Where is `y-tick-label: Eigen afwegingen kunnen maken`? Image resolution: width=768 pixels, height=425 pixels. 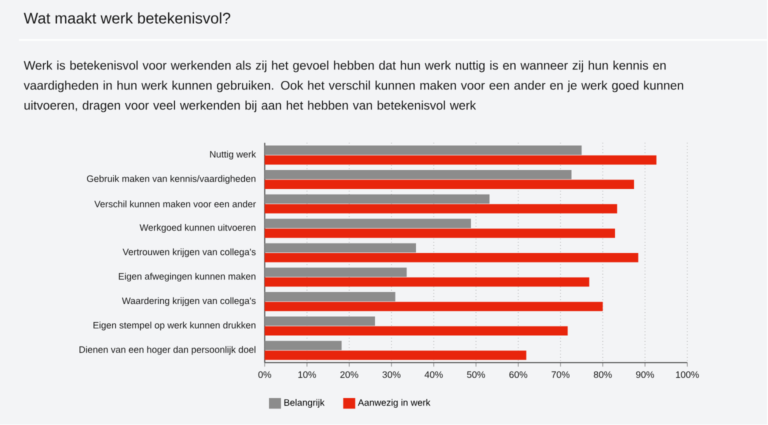 y-tick-label: Eigen afwegingen kunnen maken is located at coordinates (187, 277).